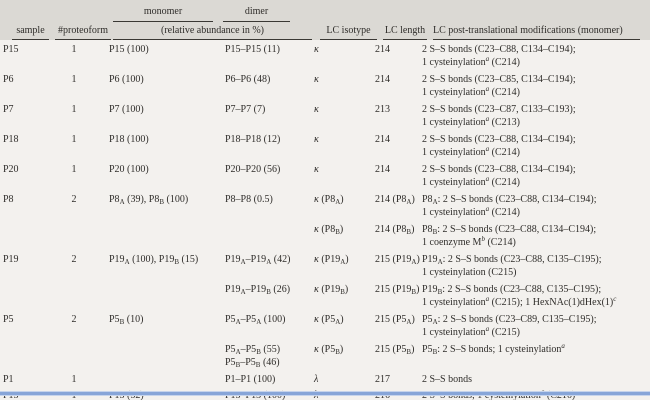 Image resolution: width=650 pixels, height=400 pixels. Describe the element at coordinates (83, 32) in the screenshot. I see `header-proteoform: #proteoform` at that location.